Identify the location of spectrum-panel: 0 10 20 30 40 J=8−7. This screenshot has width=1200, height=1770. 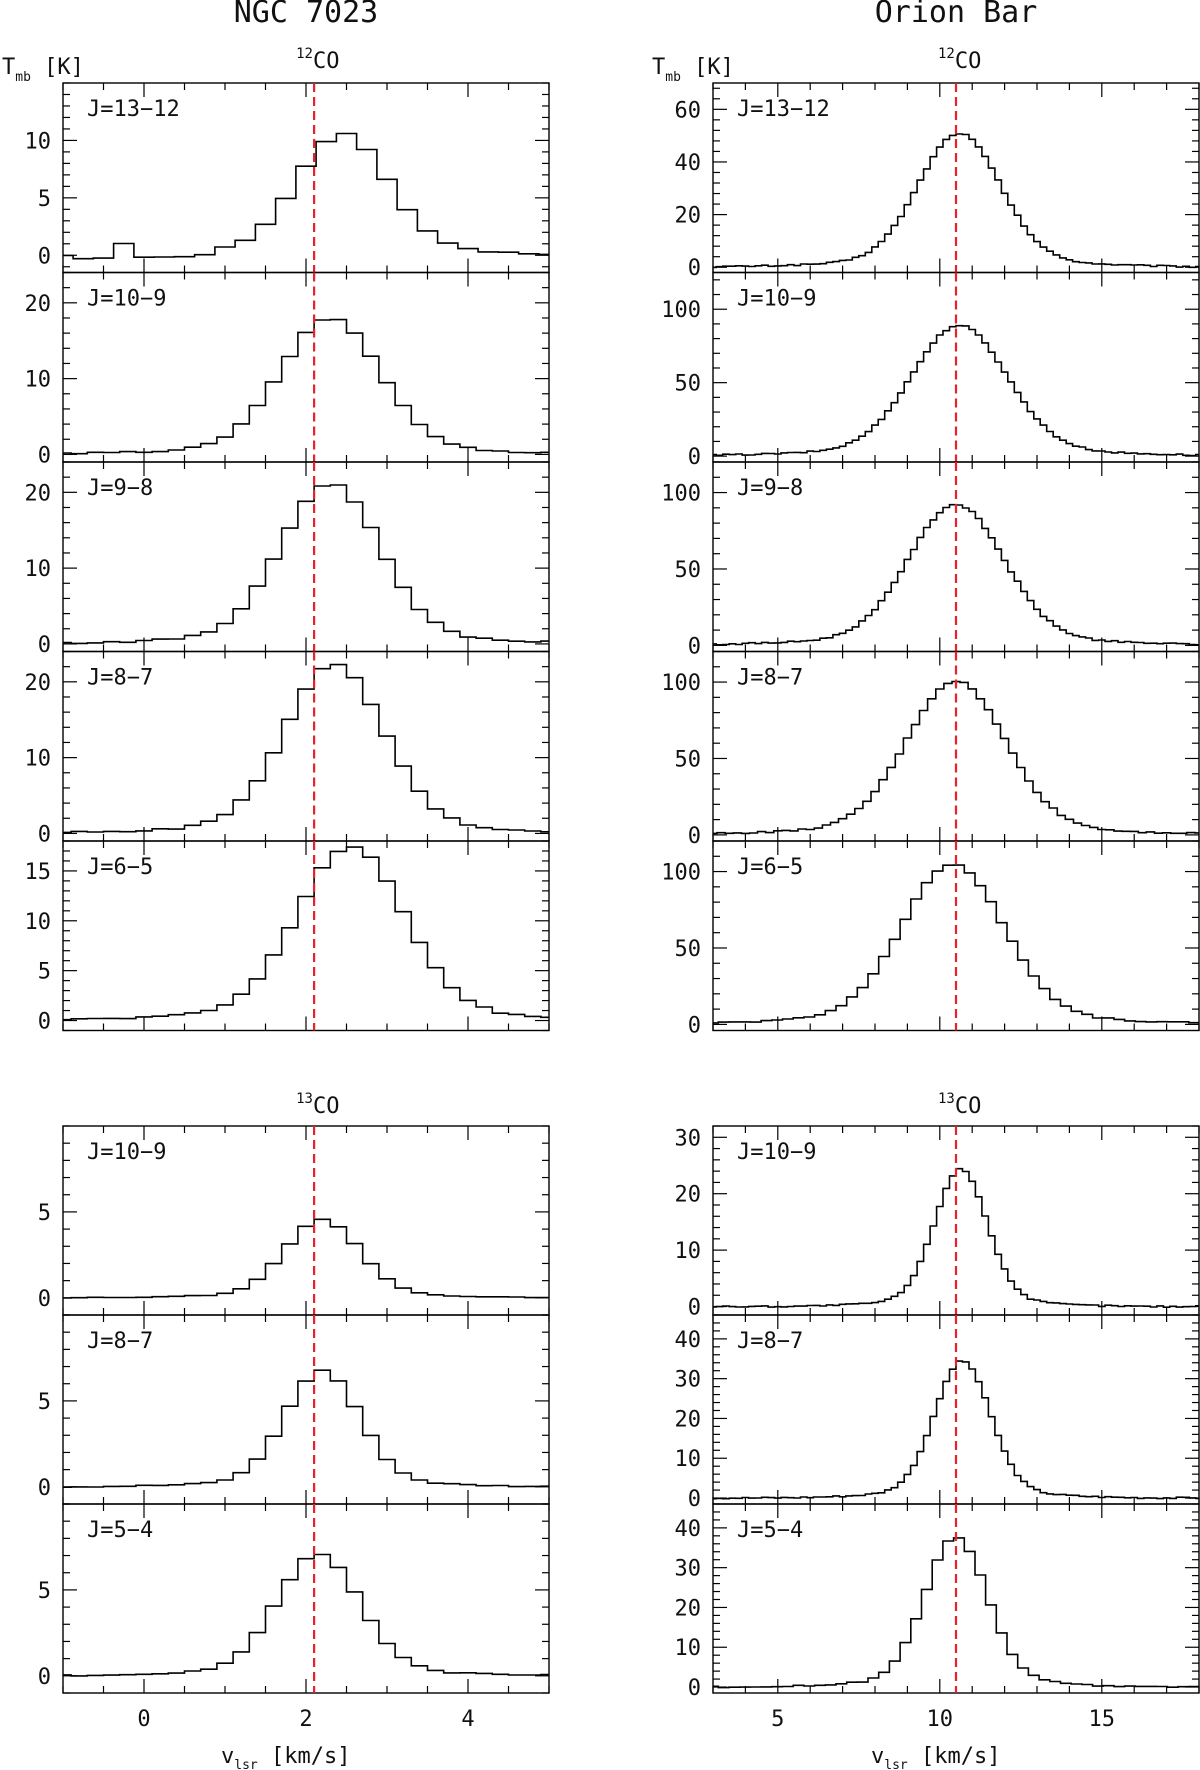
(937, 1413).